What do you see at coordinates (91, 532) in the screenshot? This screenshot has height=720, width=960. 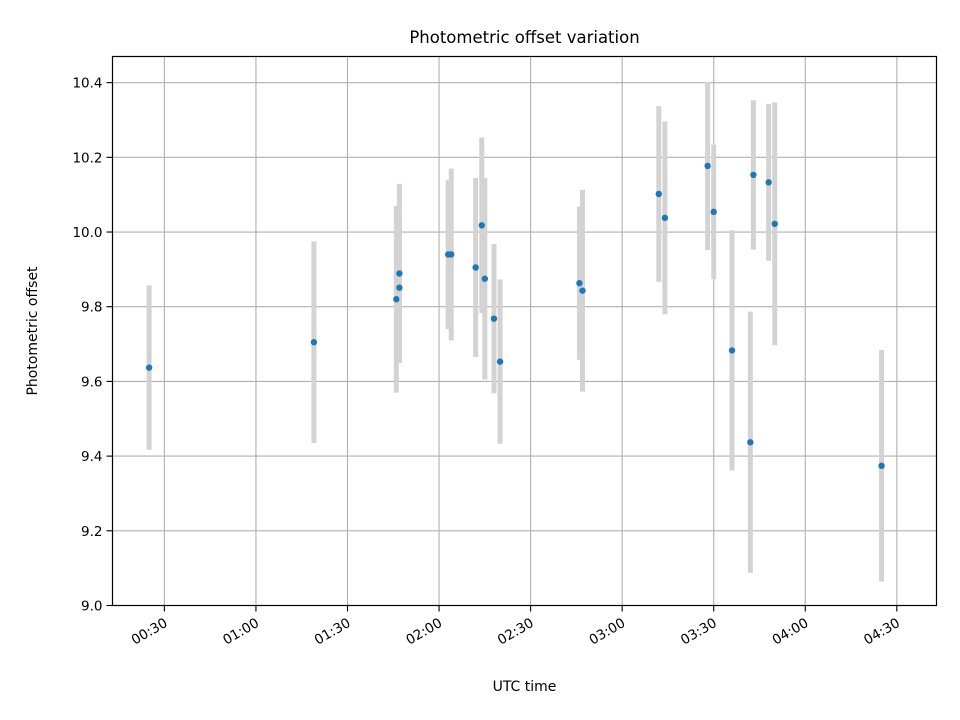 I see `y-tick-label: 9.2` at bounding box center [91, 532].